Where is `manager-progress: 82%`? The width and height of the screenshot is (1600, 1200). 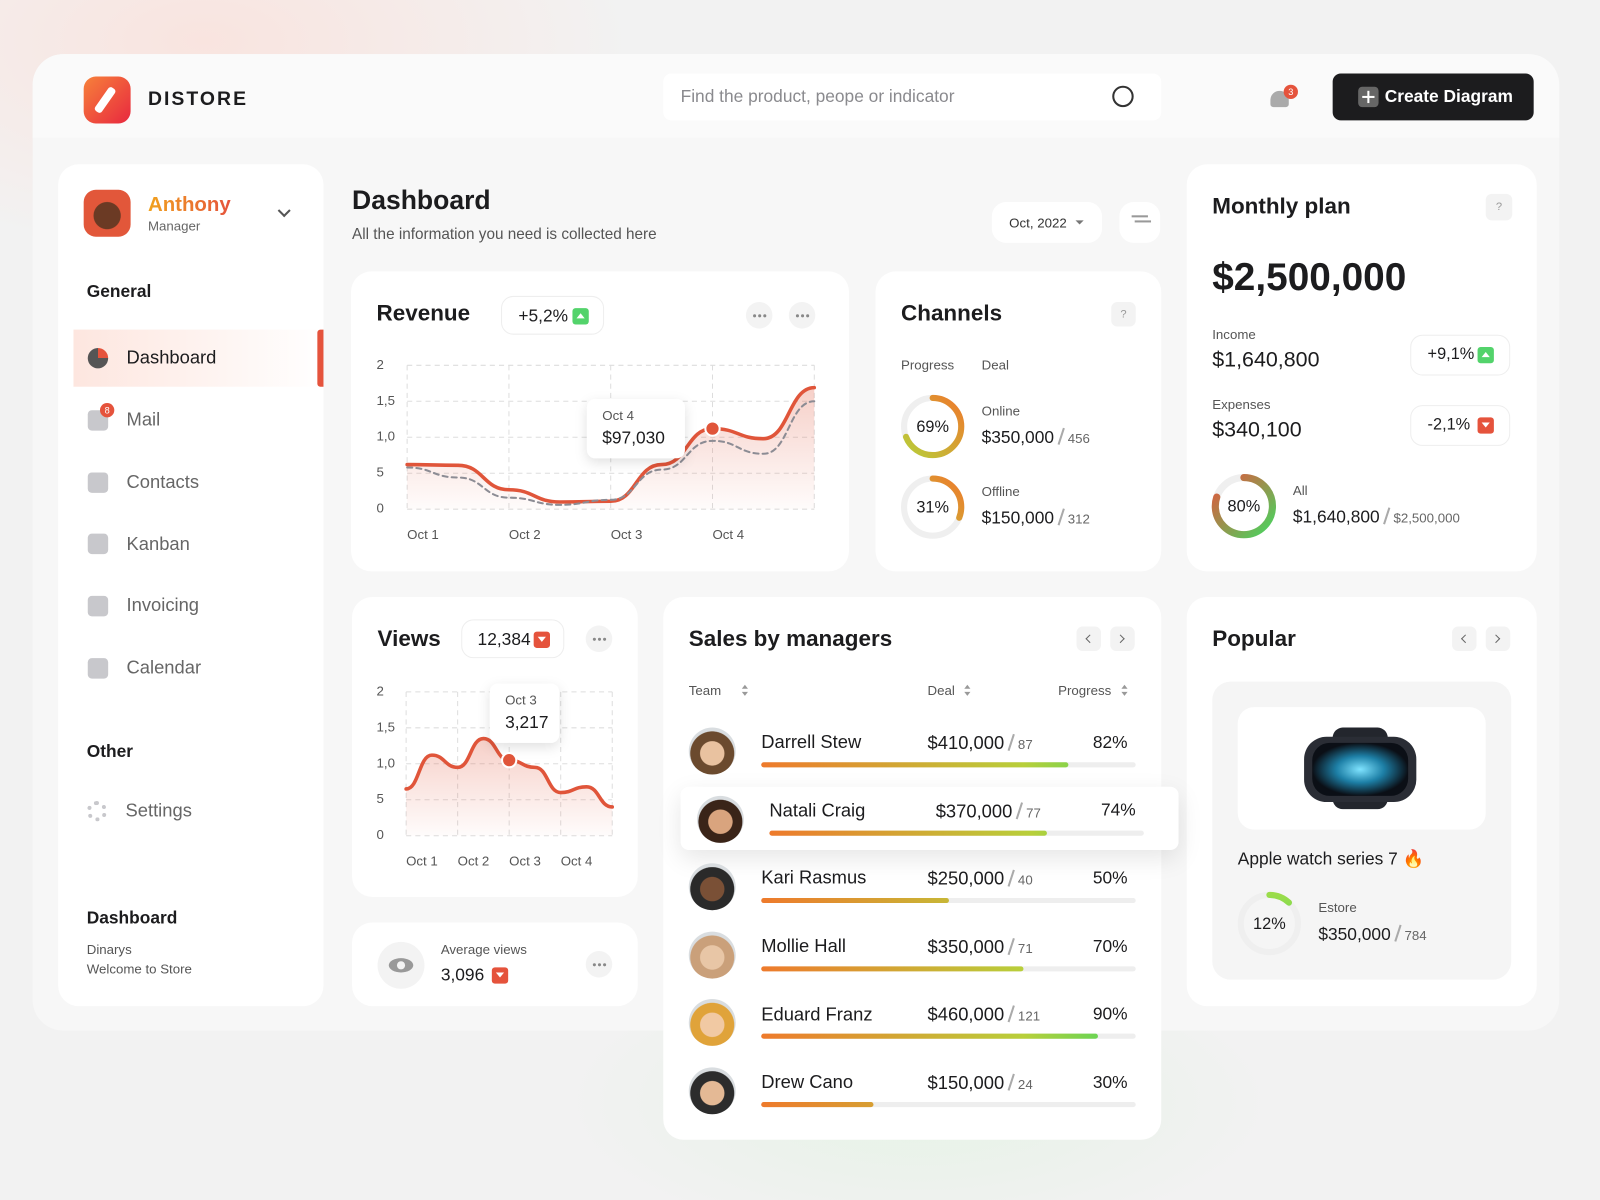
manager-progress: 82% is located at coordinates (1110, 742).